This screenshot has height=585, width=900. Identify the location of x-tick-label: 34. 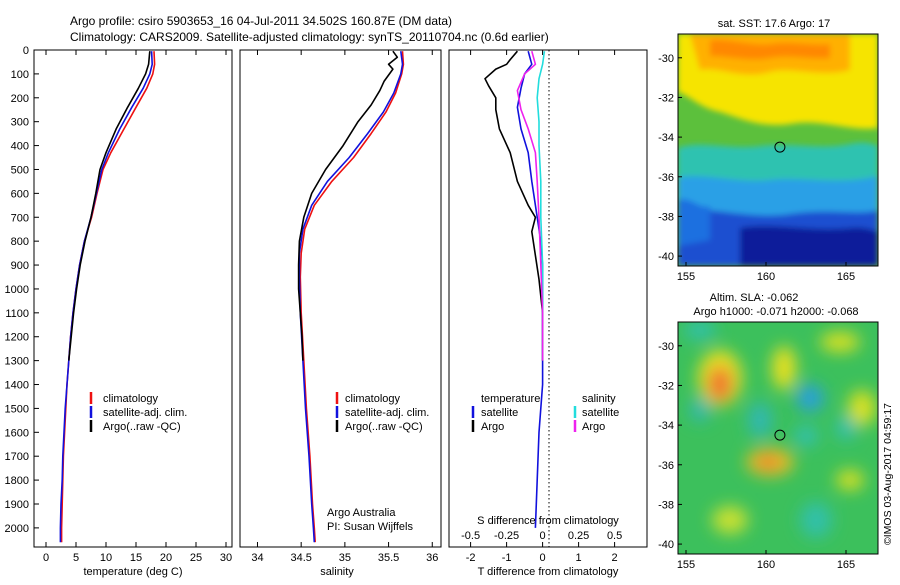
(257, 558).